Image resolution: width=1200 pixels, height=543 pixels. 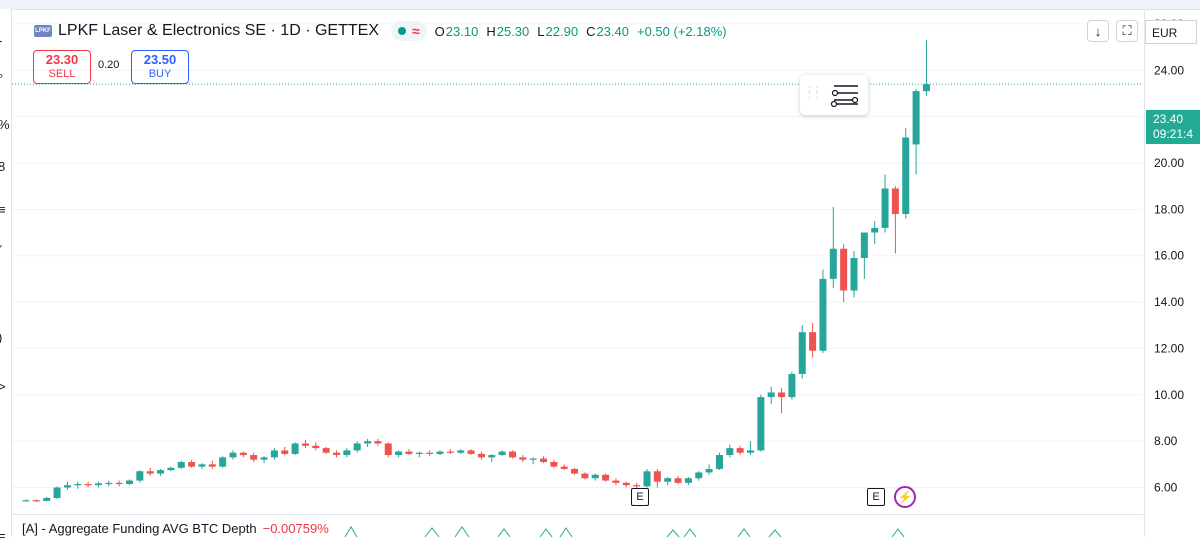 What do you see at coordinates (1, 78) in the screenshot?
I see `tool-glyph: °` at bounding box center [1, 78].